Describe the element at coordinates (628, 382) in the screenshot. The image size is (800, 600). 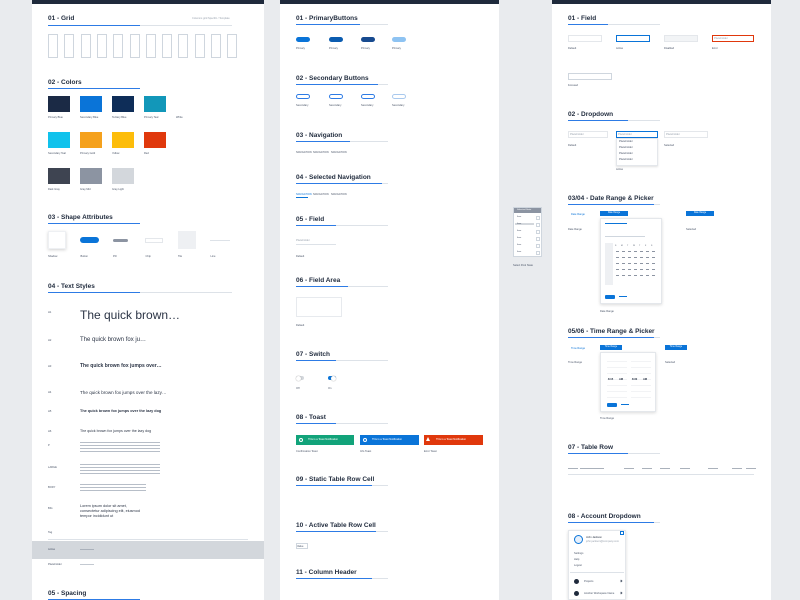
I see `time-picker: 8:15 AM 8:30 AM` at that location.